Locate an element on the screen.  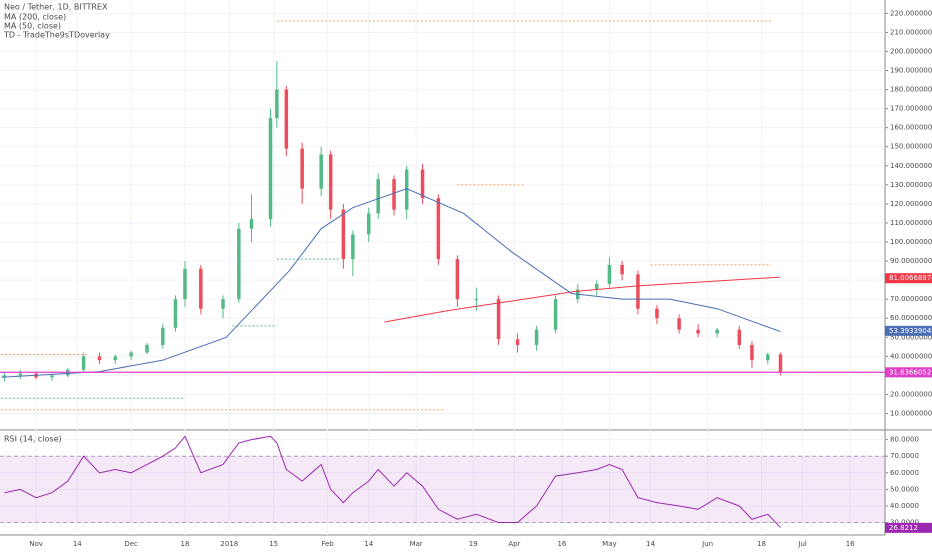
y-tick-label: 160.00000000 is located at coordinates (911, 128).